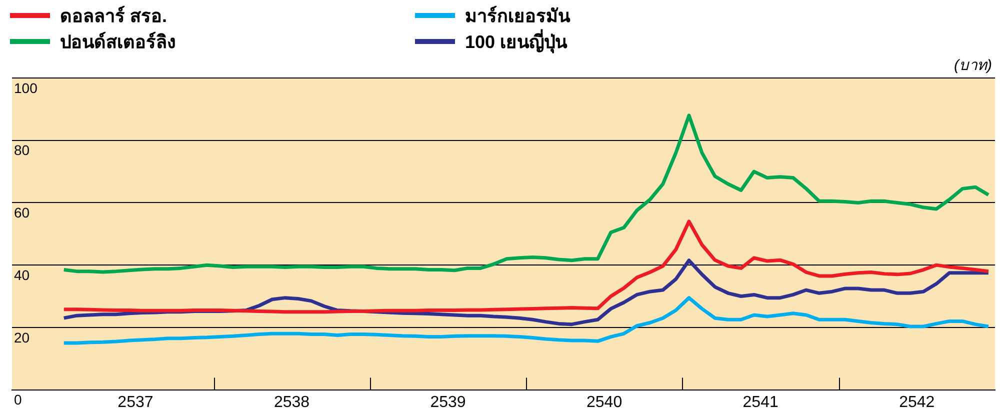 The height and width of the screenshot is (417, 1000). I want to click on y-tick-label: 40, so click(22, 274).